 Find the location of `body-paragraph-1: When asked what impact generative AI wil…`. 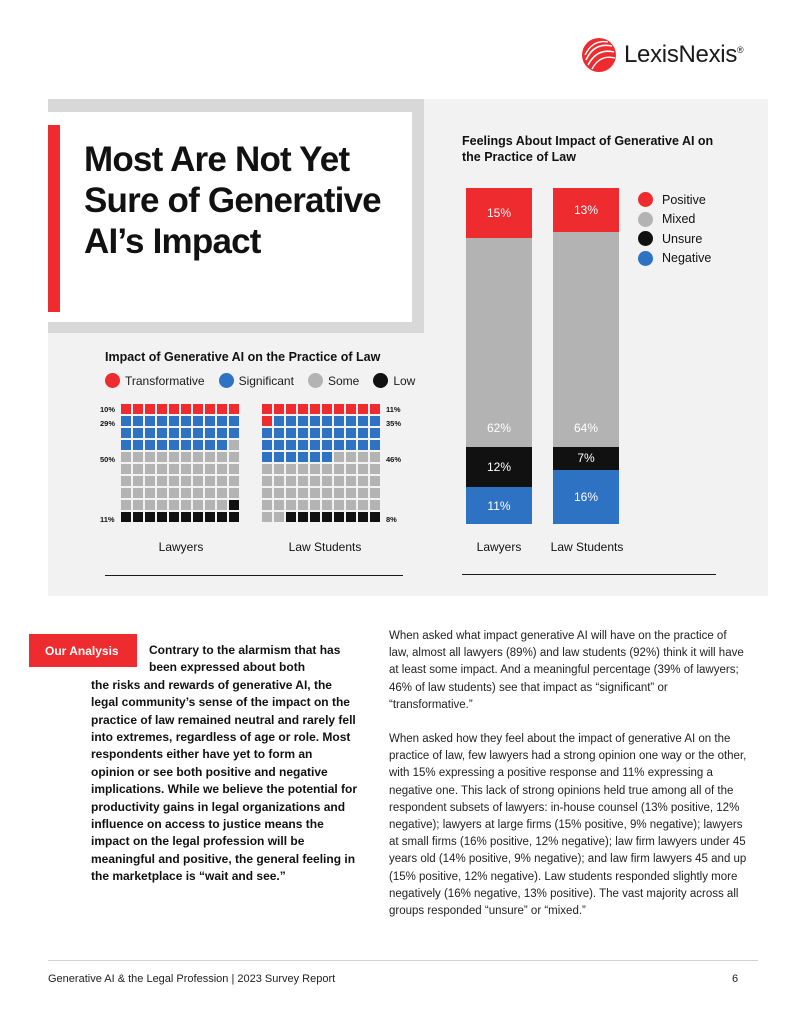

body-paragraph-1: When asked what impact generative AI wil… is located at coordinates (566, 670).